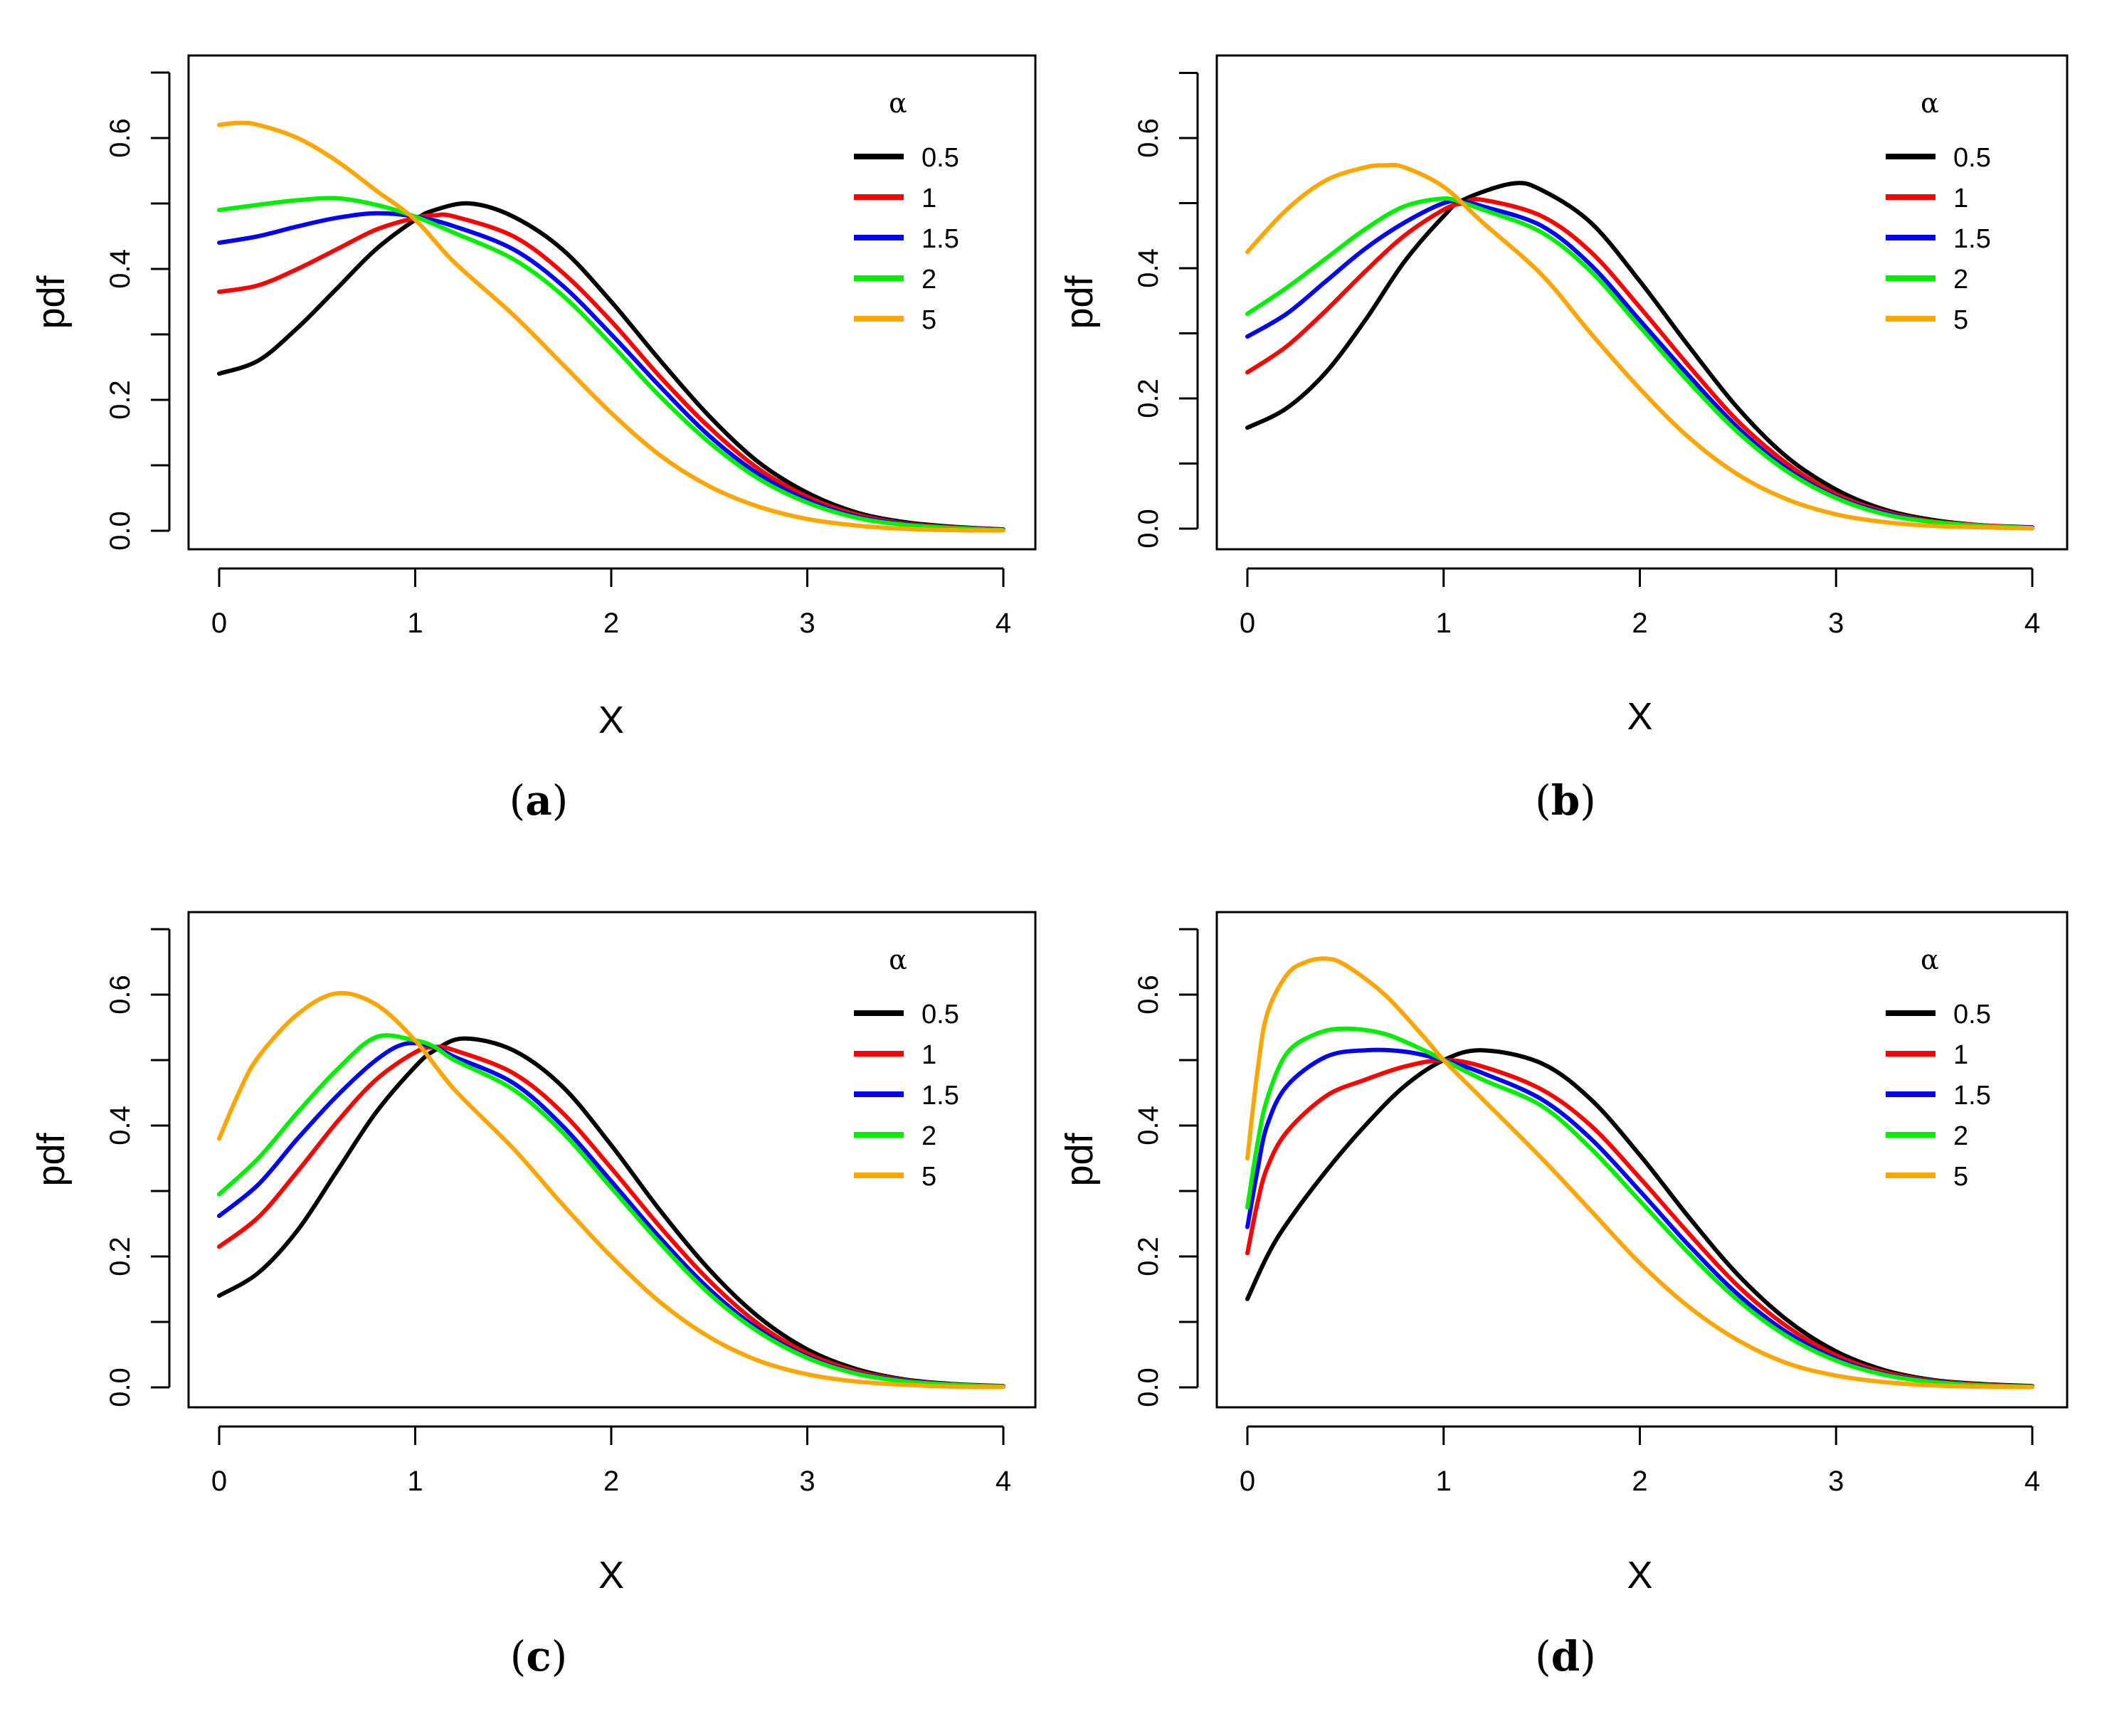 This screenshot has width=2107, height=1736. I want to click on panel-label-letter: c, so click(538, 1656).